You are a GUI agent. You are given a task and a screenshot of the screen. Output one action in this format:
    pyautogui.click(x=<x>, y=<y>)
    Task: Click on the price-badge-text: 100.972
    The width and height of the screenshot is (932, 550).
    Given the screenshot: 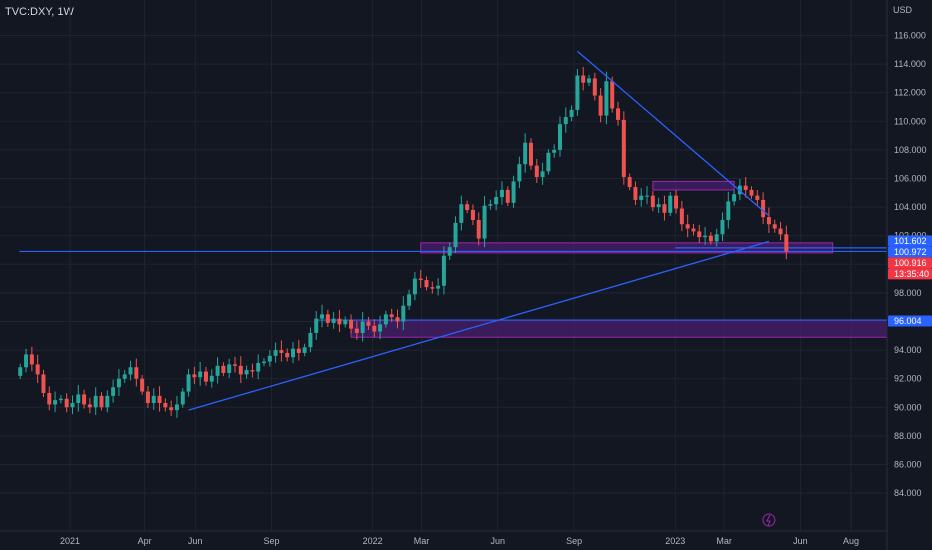 What is the action you would take?
    pyautogui.click(x=910, y=252)
    